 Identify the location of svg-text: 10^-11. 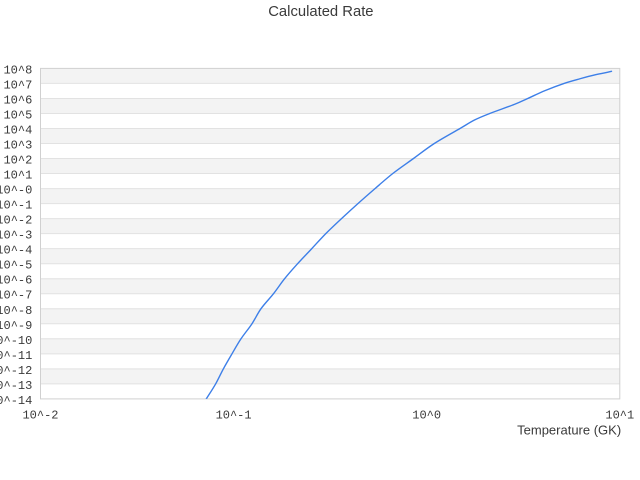
(16, 356).